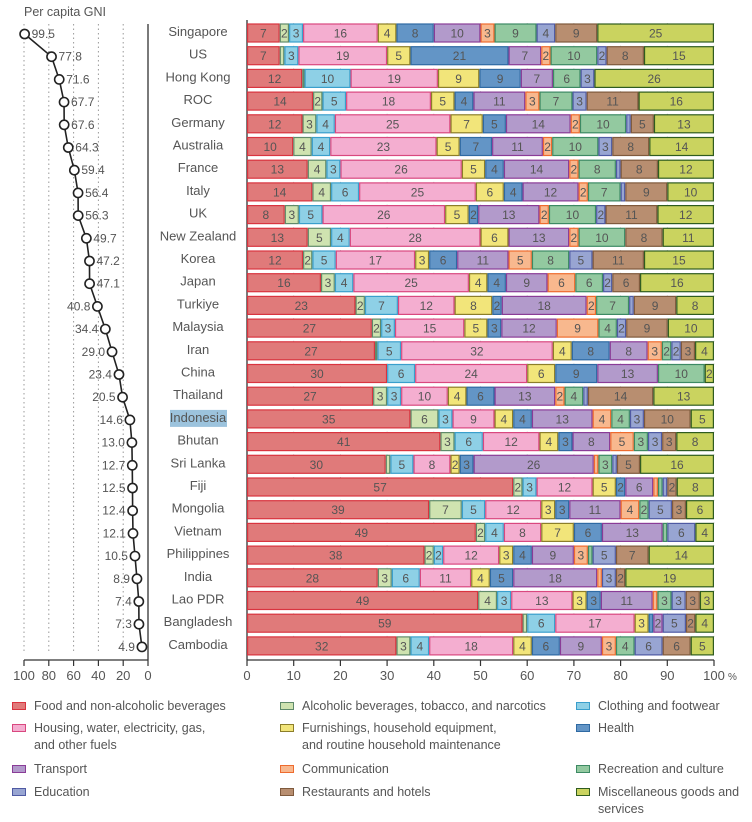 The width and height of the screenshot is (752, 822). What do you see at coordinates (480, 675) in the screenshot?
I see `bar-x-tick-label: 50` at bounding box center [480, 675].